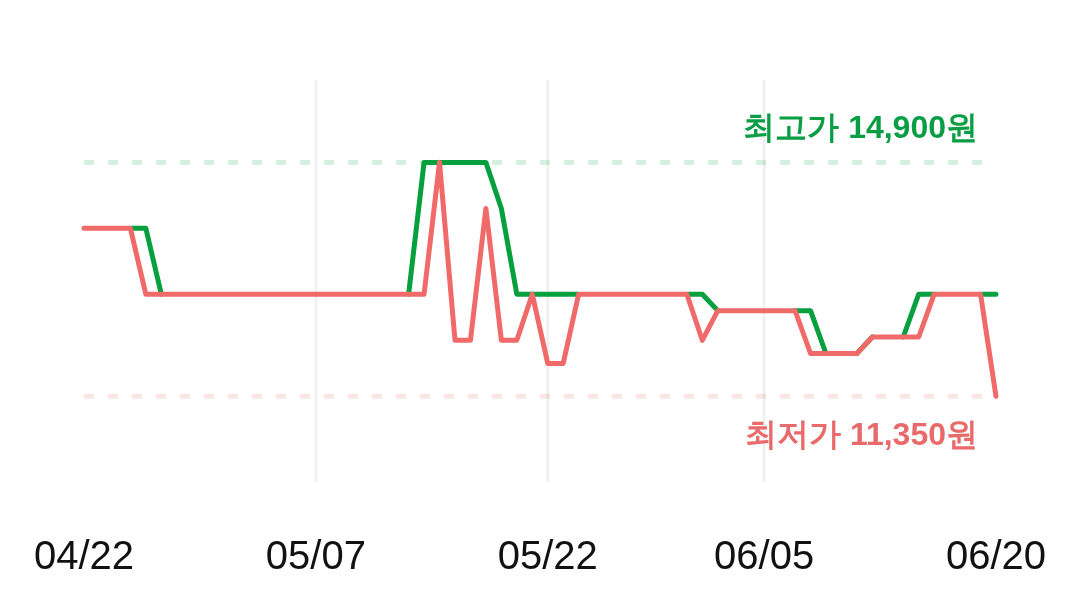  I want to click on x-tick-label: 04/22, so click(84, 555).